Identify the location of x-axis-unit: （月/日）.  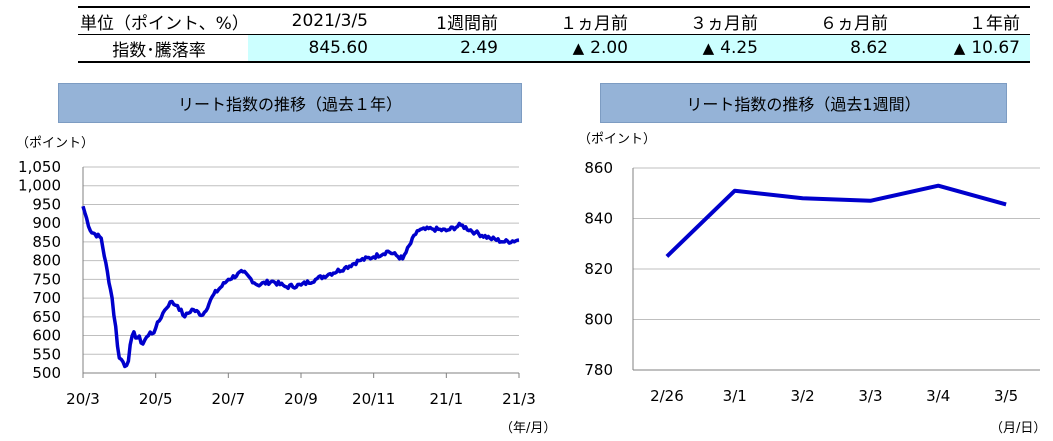
(1018, 428).